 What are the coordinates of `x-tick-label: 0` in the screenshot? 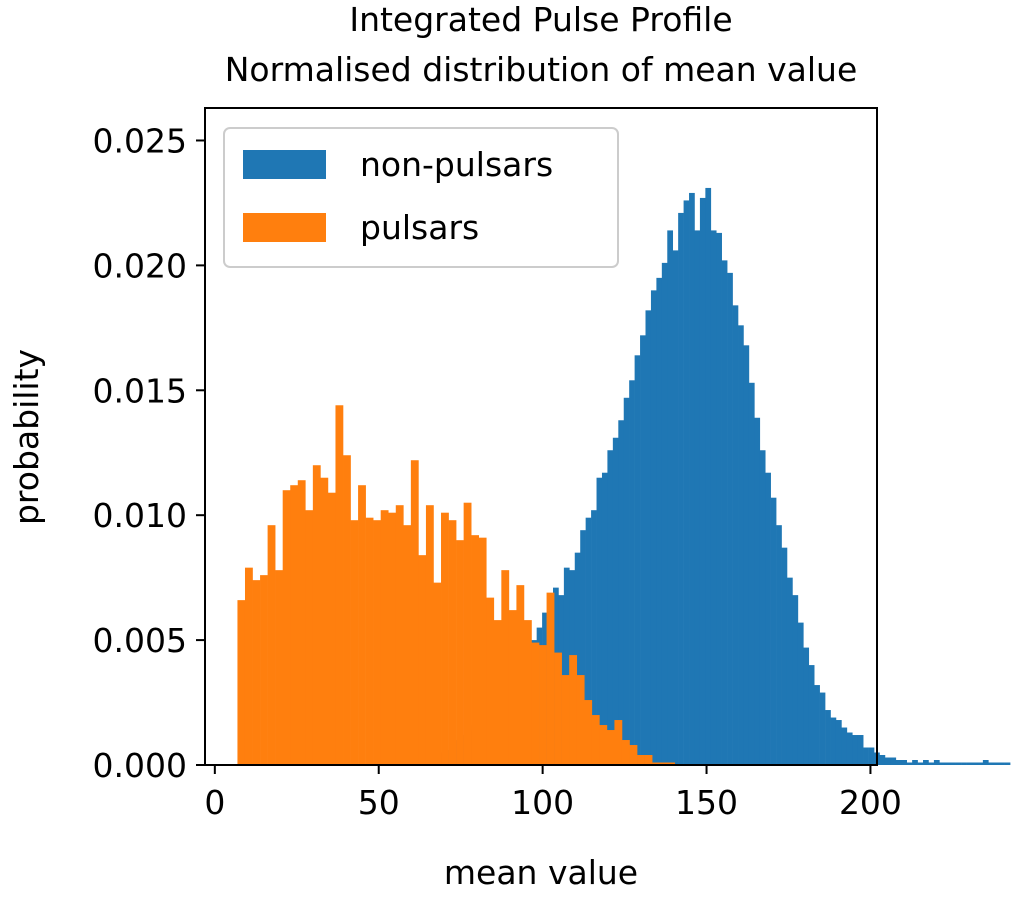 It's located at (214, 802).